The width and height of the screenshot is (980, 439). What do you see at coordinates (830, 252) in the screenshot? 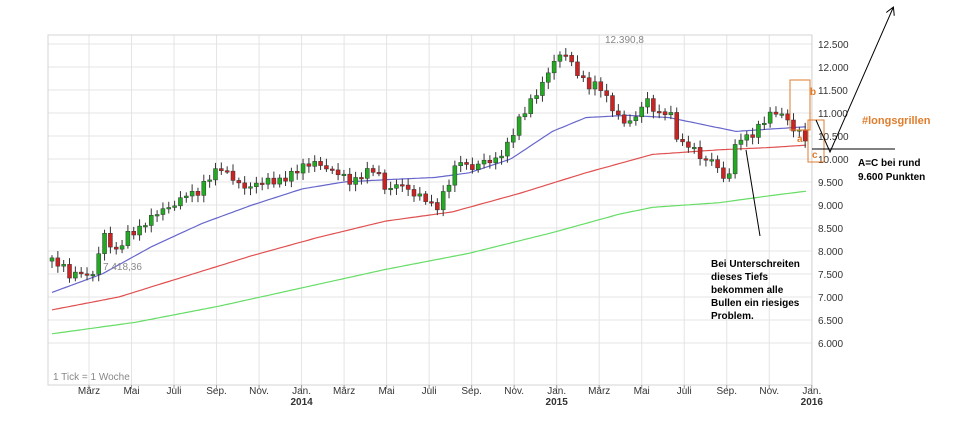
I see `y-tick-label: 8.000` at bounding box center [830, 252].